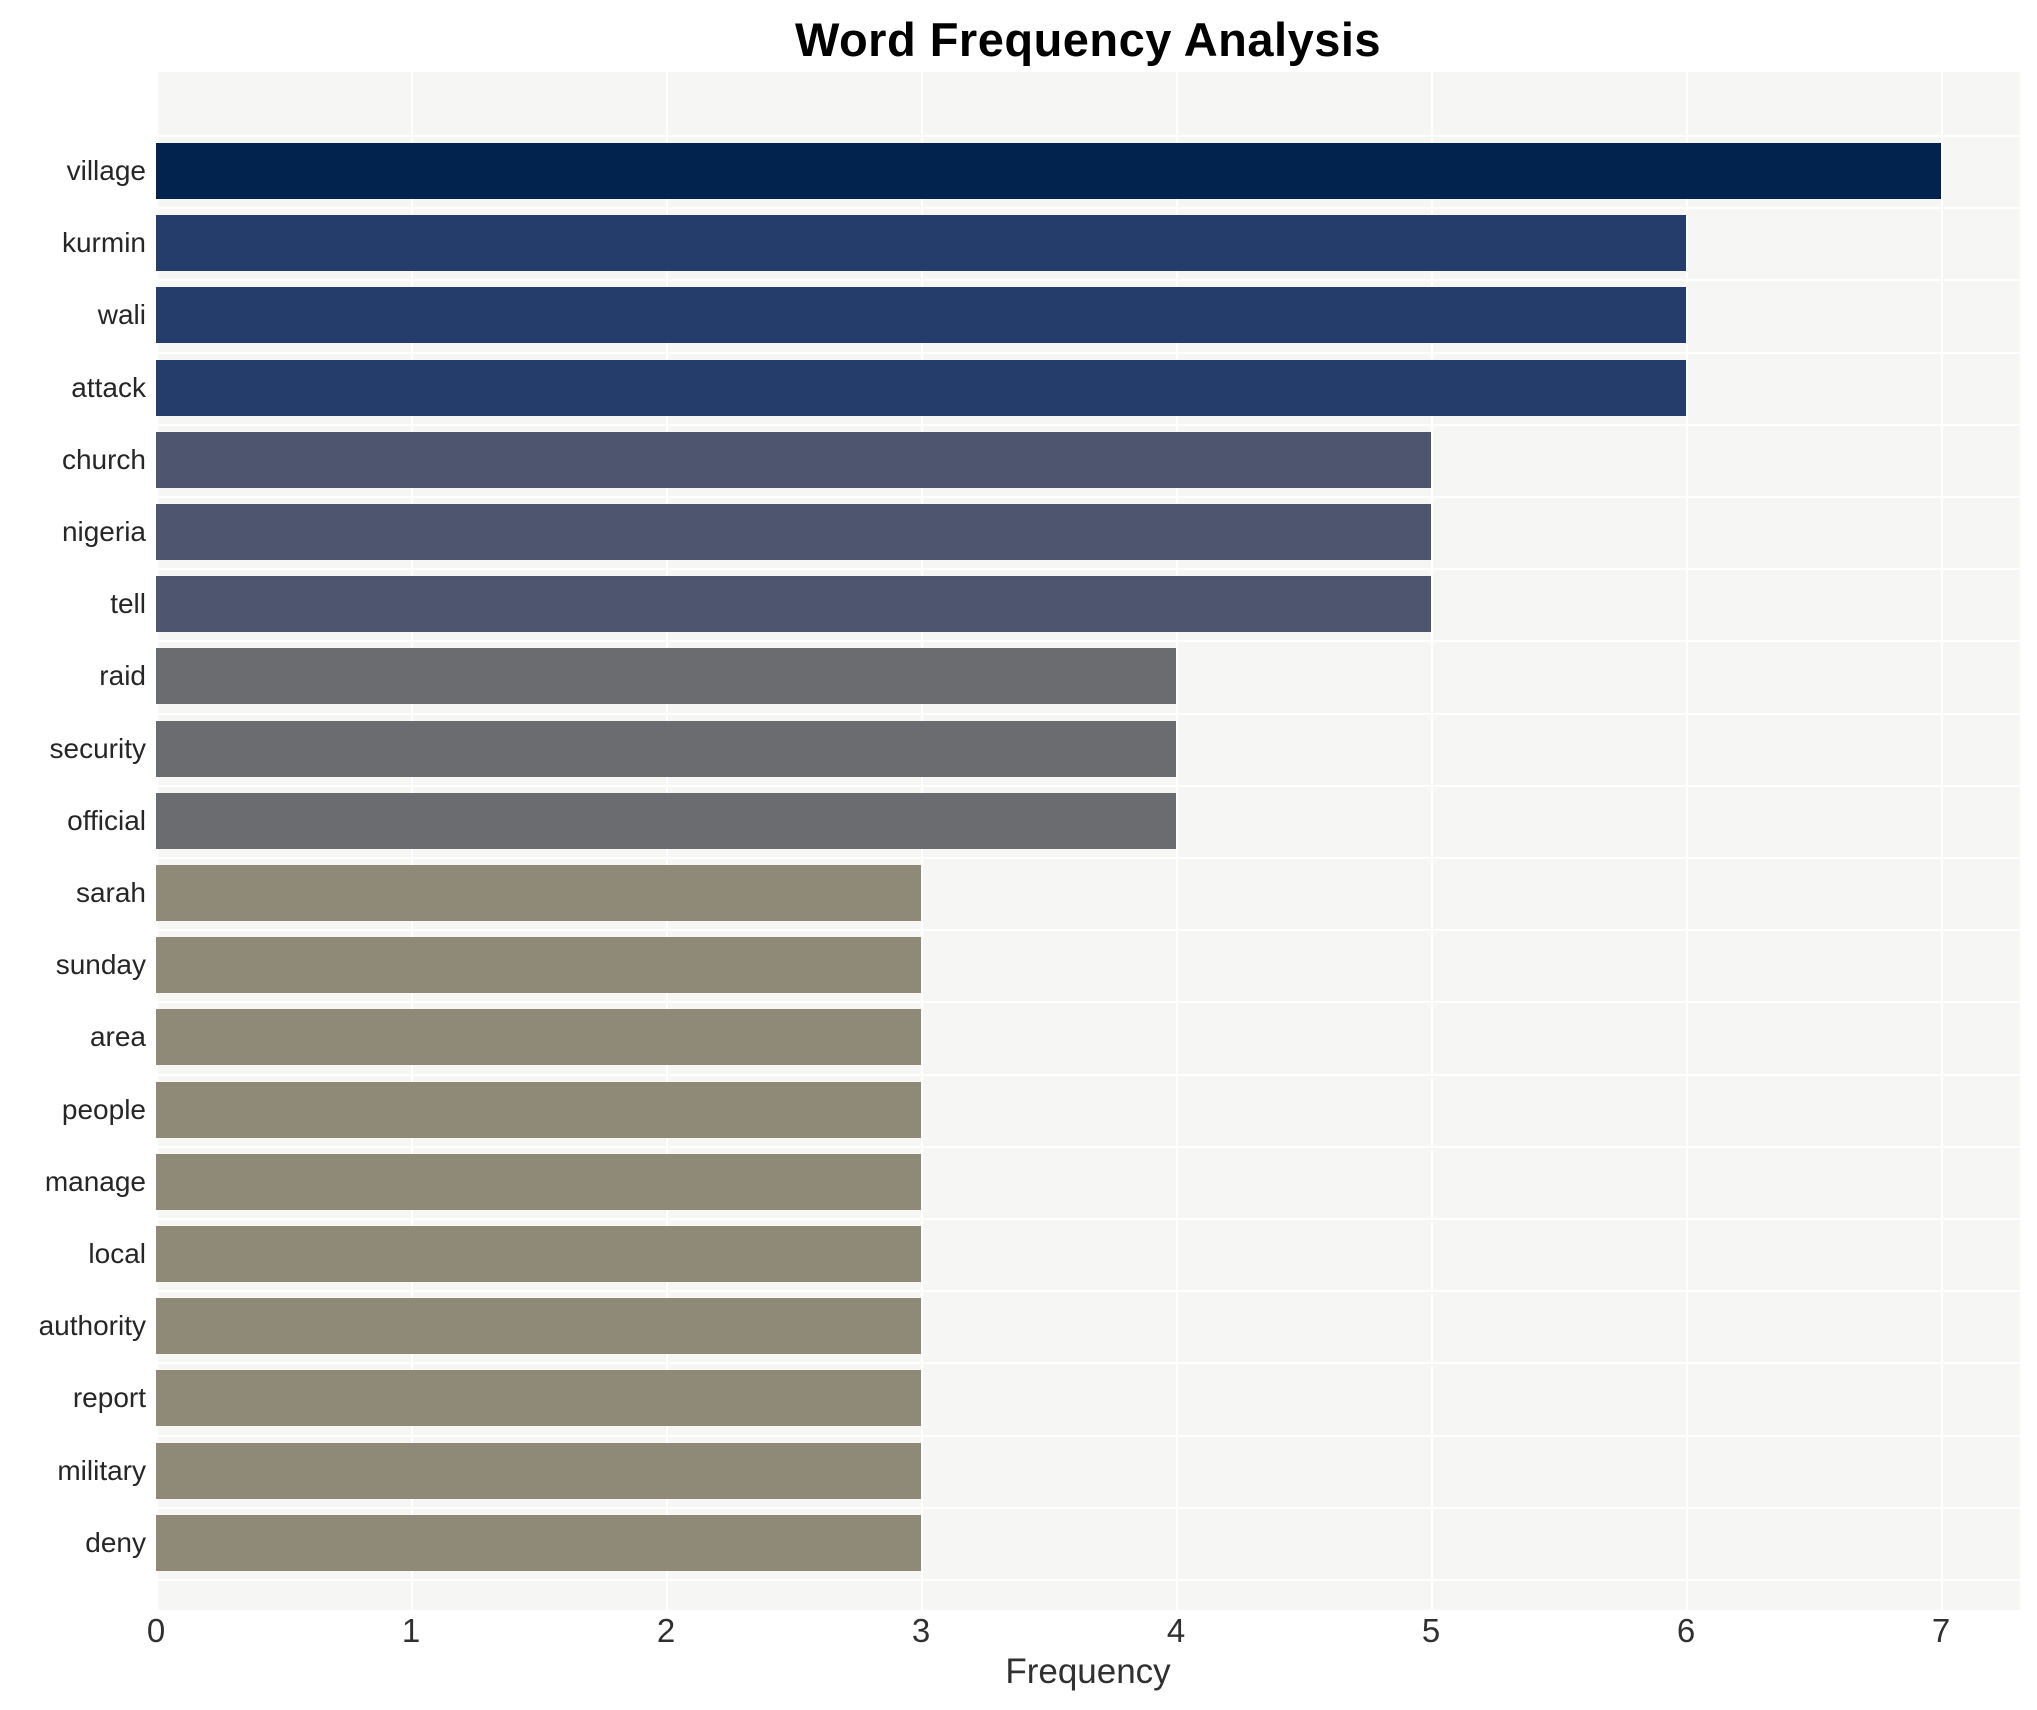 Image resolution: width=2037 pixels, height=1710 pixels. What do you see at coordinates (103, 243) in the screenshot?
I see `category-label-kurmin: kurmin` at bounding box center [103, 243].